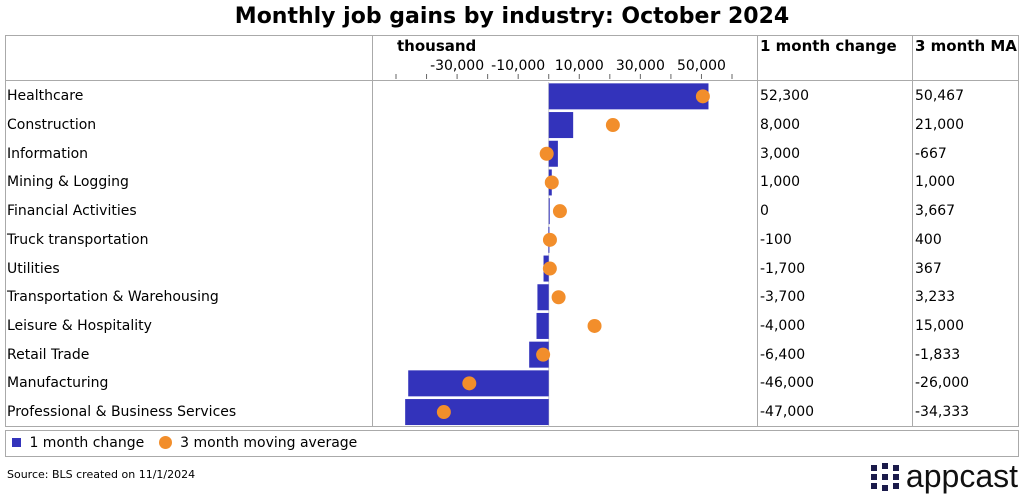 The width and height of the screenshot is (1024, 497). Describe the element at coordinates (780, 153) in the screenshot. I see `value-1-month-change: 3,000` at that location.